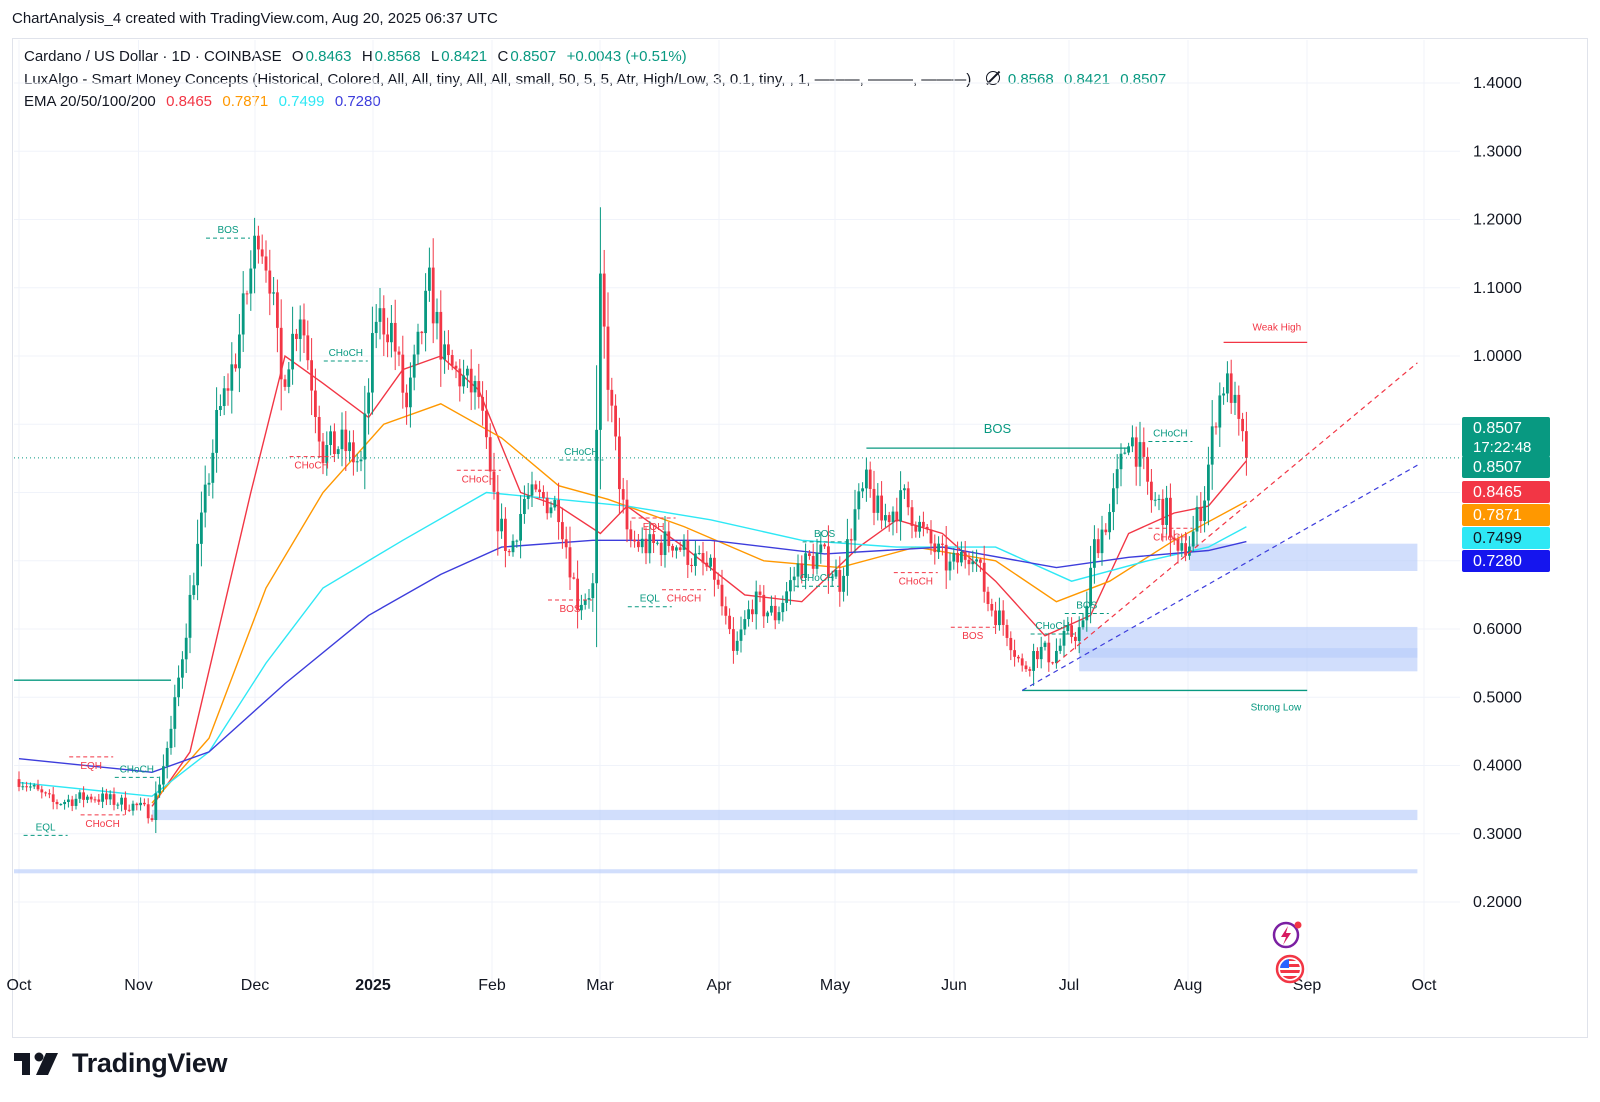 The height and width of the screenshot is (1102, 1600). Describe the element at coordinates (435, 56) in the screenshot. I see `legend-low-label: L` at that location.